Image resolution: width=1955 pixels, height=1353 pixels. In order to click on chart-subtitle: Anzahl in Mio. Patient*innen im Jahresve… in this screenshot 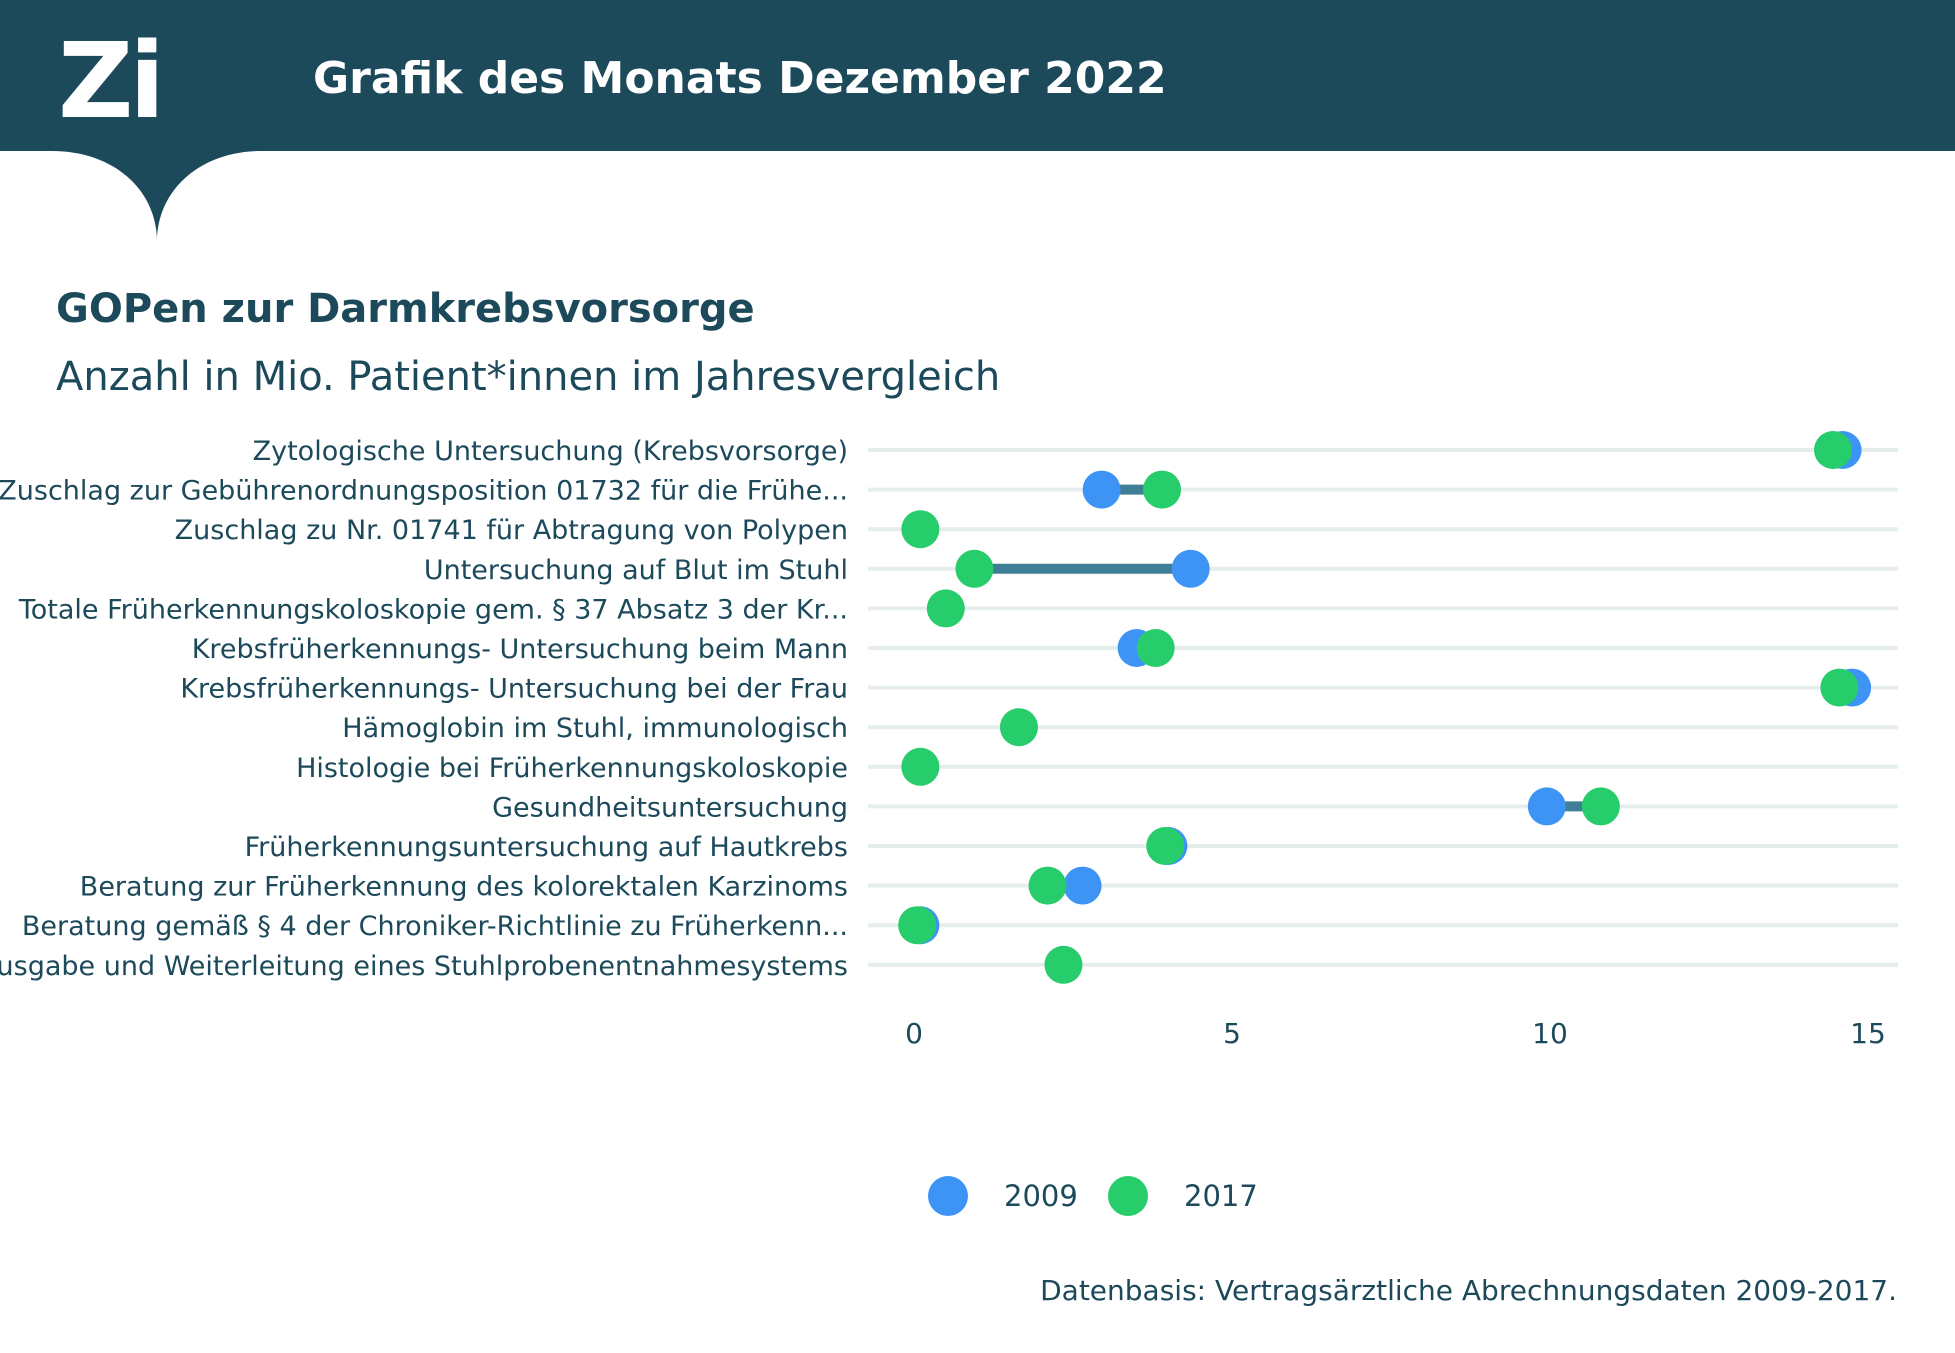, I will do `click(528, 377)`.